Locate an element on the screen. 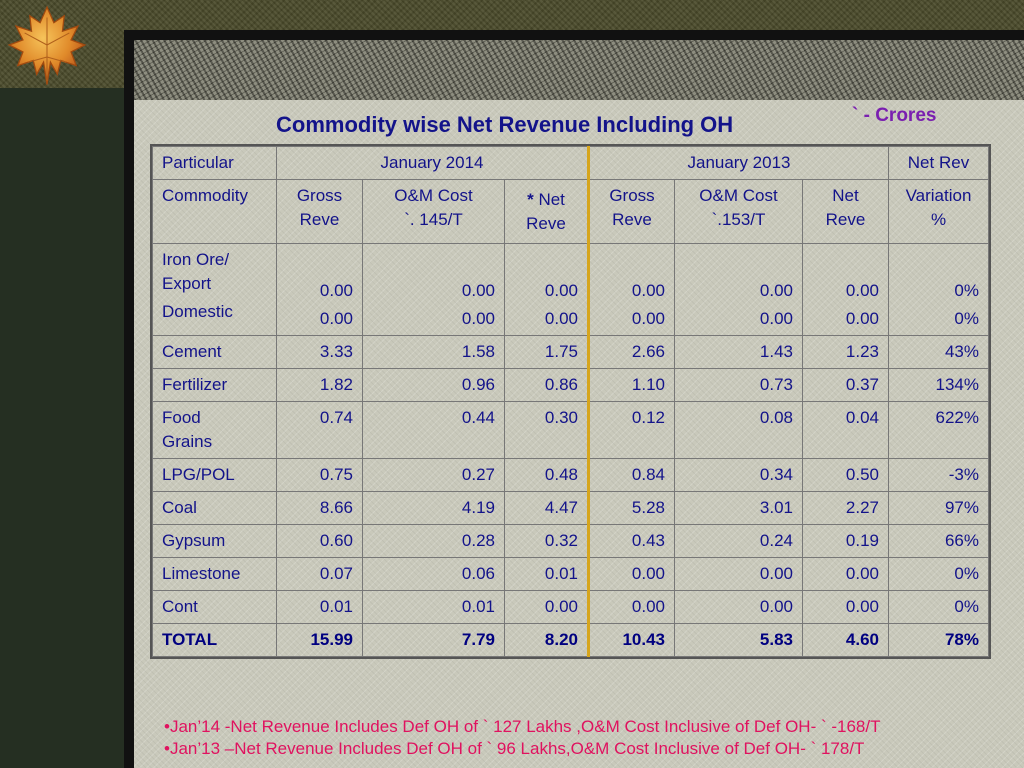 The image size is (1024, 768). table-row: LPG/POL 0.75 0.27 0.48 0.84 0.34 0.50 -3% is located at coordinates (570, 475).